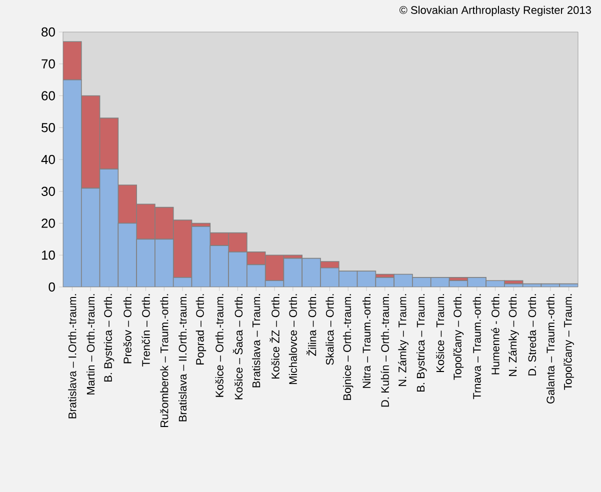 This screenshot has height=492, width=601. Describe the element at coordinates (569, 342) in the screenshot. I see `x-tick-label: Topoľčany – Traum.` at that location.